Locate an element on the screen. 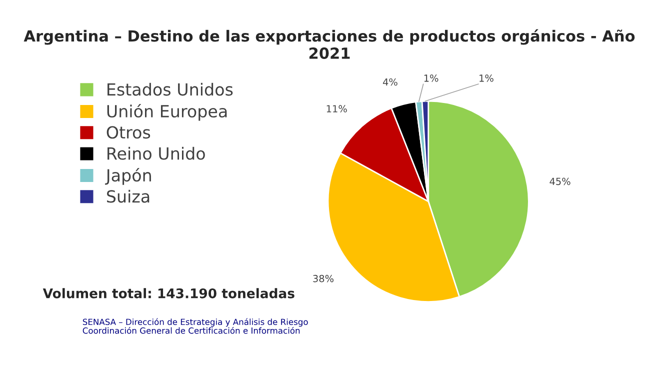 The height and width of the screenshot is (380, 659). legend-label: Suiza is located at coordinates (128, 196).